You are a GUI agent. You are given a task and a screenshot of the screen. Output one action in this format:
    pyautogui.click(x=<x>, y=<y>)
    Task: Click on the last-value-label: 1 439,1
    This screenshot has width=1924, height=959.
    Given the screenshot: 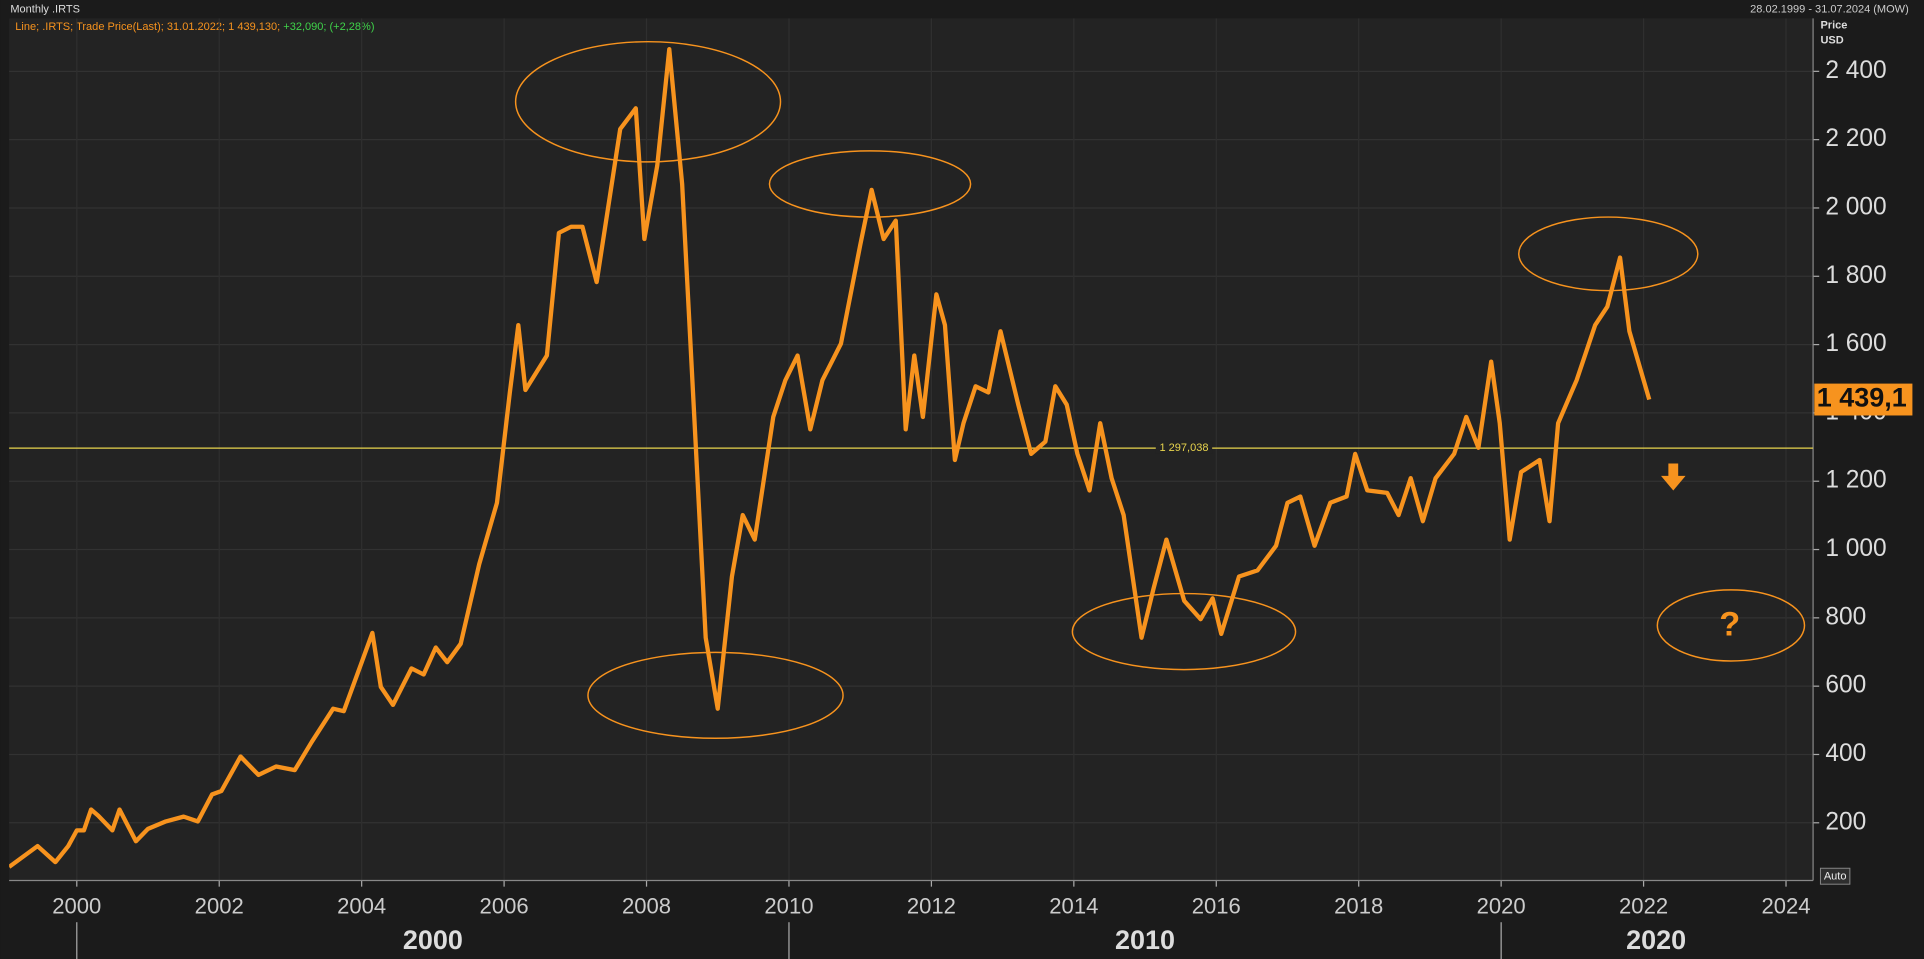 What is the action you would take?
    pyautogui.click(x=1862, y=398)
    